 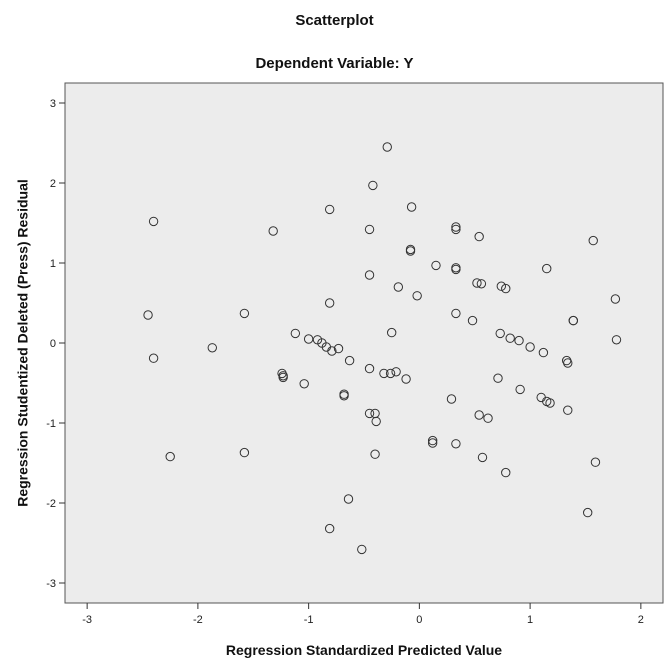 I want to click on x-tick-label: 2, so click(x=641, y=620).